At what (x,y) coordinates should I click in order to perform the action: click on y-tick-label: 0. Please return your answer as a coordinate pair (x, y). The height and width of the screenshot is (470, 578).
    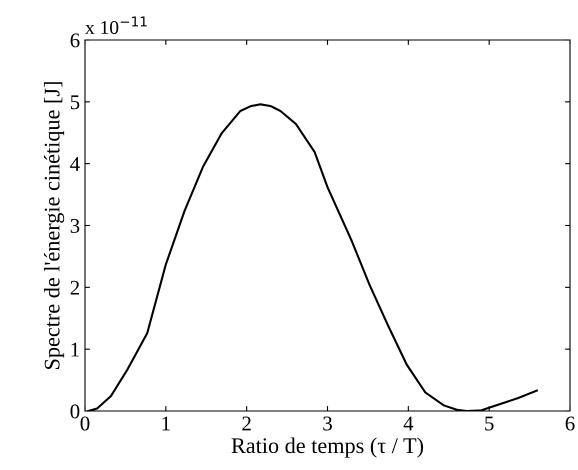
    Looking at the image, I should click on (75, 411).